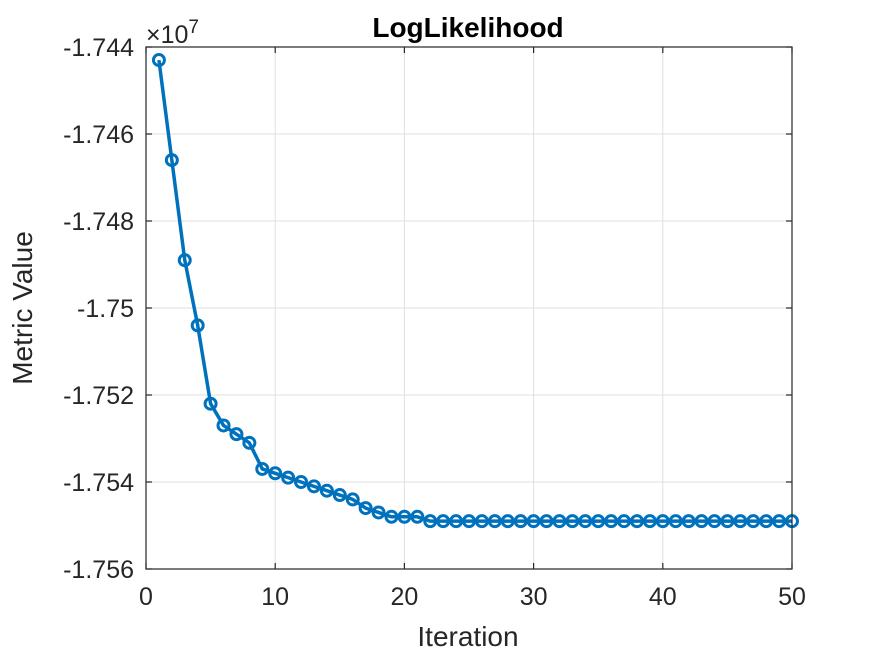  Describe the element at coordinates (467, 636) in the screenshot. I see `x-axis-label: Iteration` at that location.